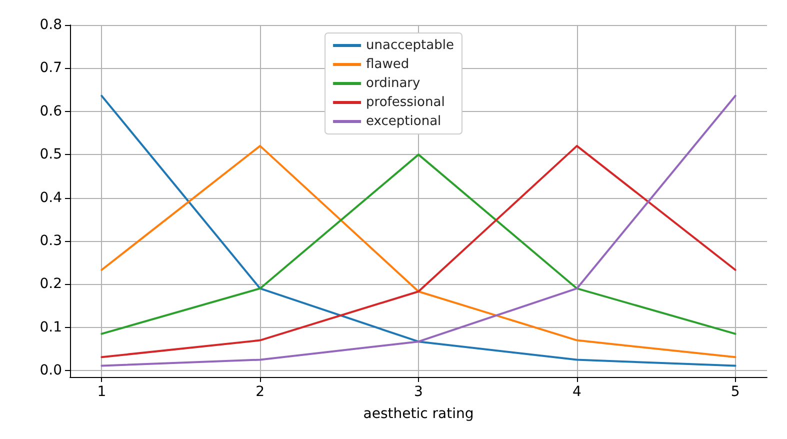  What do you see at coordinates (51, 327) in the screenshot?
I see `y-tick-label: 0.1` at bounding box center [51, 327].